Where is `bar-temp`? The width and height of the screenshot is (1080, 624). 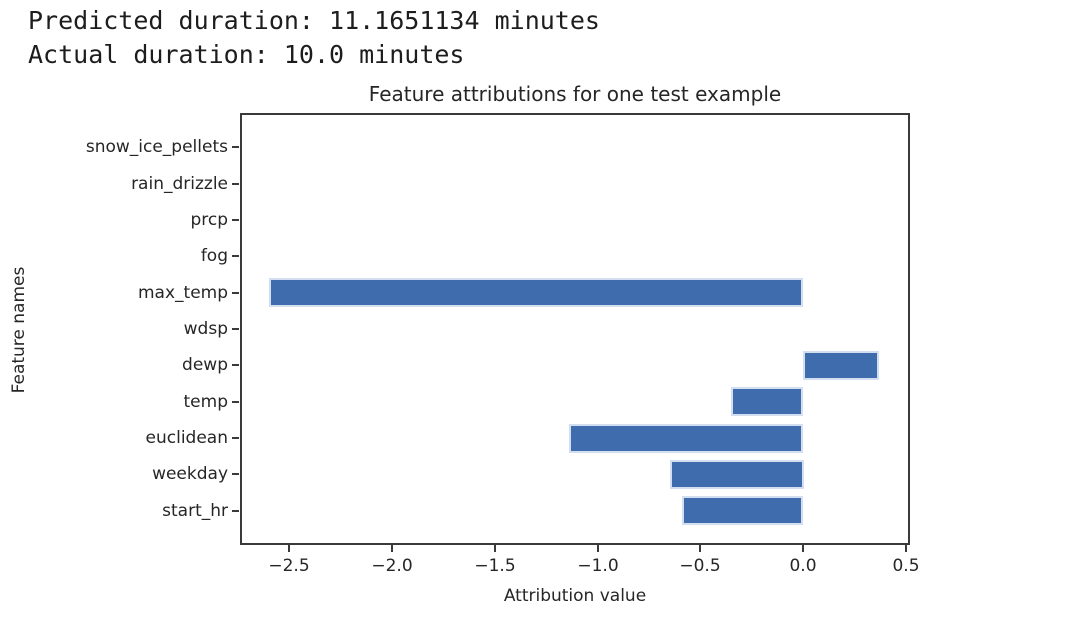 bar-temp is located at coordinates (767, 401).